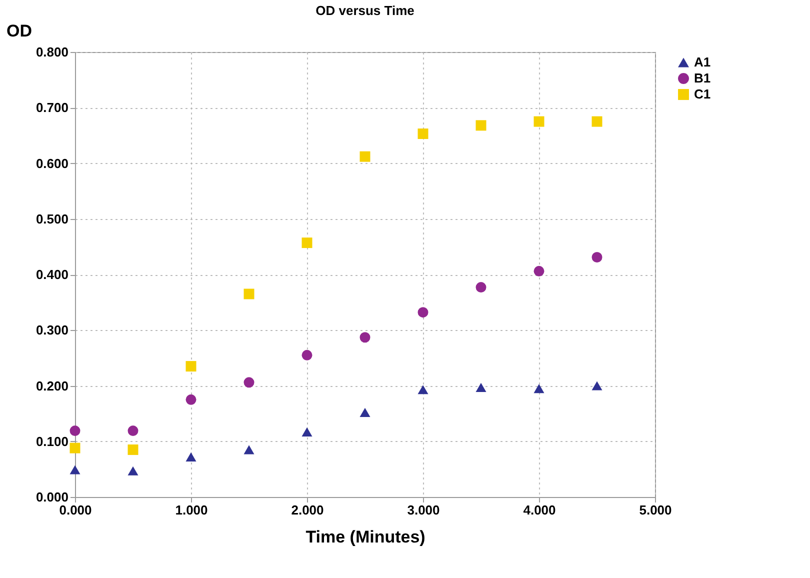 This screenshot has width=810, height=578. Describe the element at coordinates (307, 510) in the screenshot. I see `x-tick-label: 2.000` at that location.